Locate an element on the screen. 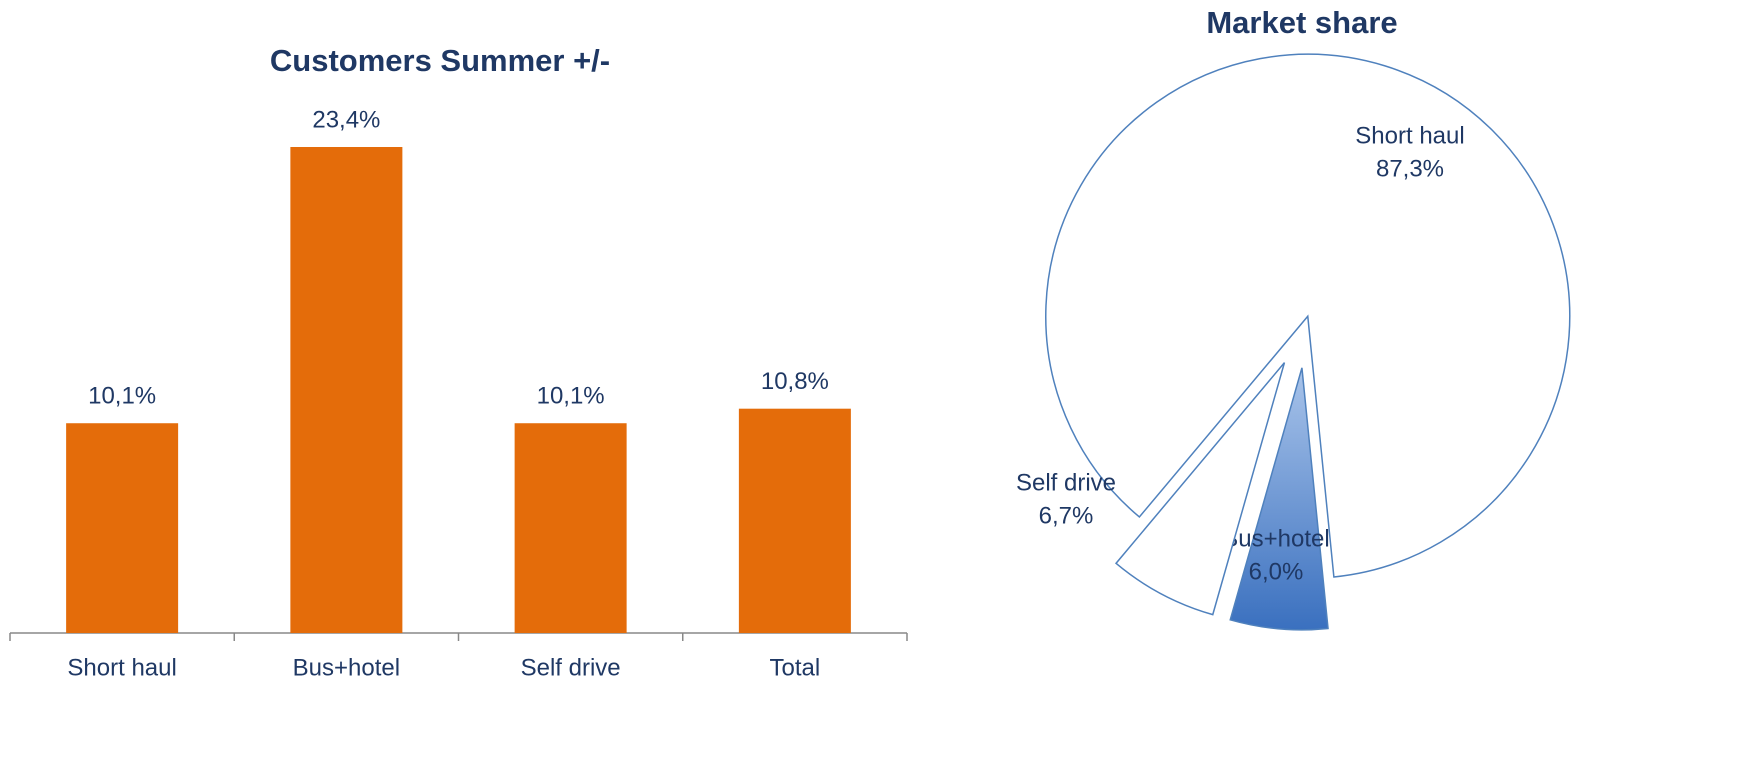  slice-label: Short haul is located at coordinates (1409, 135).